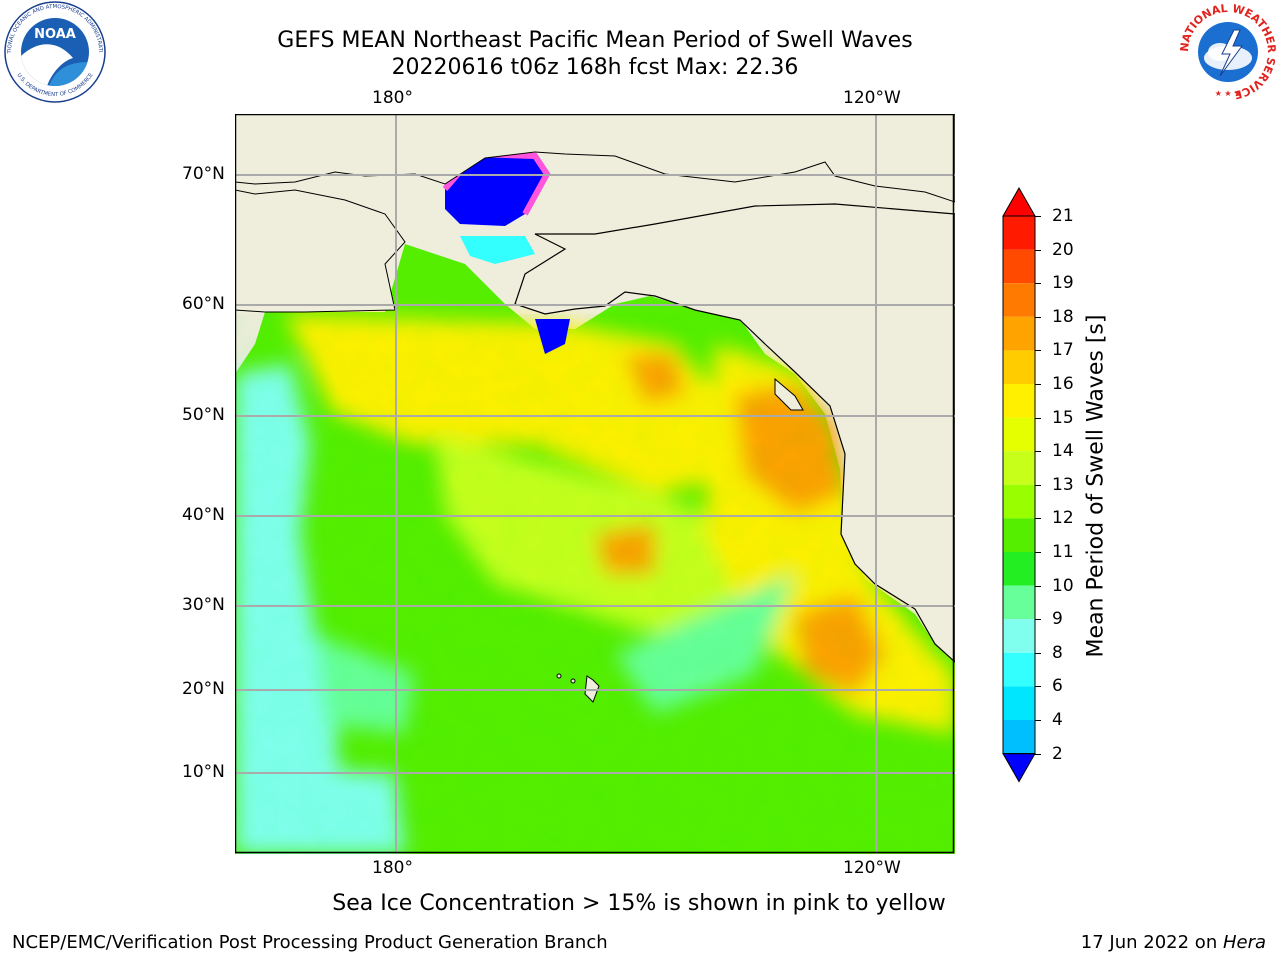 Image resolution: width=1280 pixels, height=960 pixels. Describe the element at coordinates (1063, 216) in the screenshot. I see `colorbar-tick-label: 21` at that location.